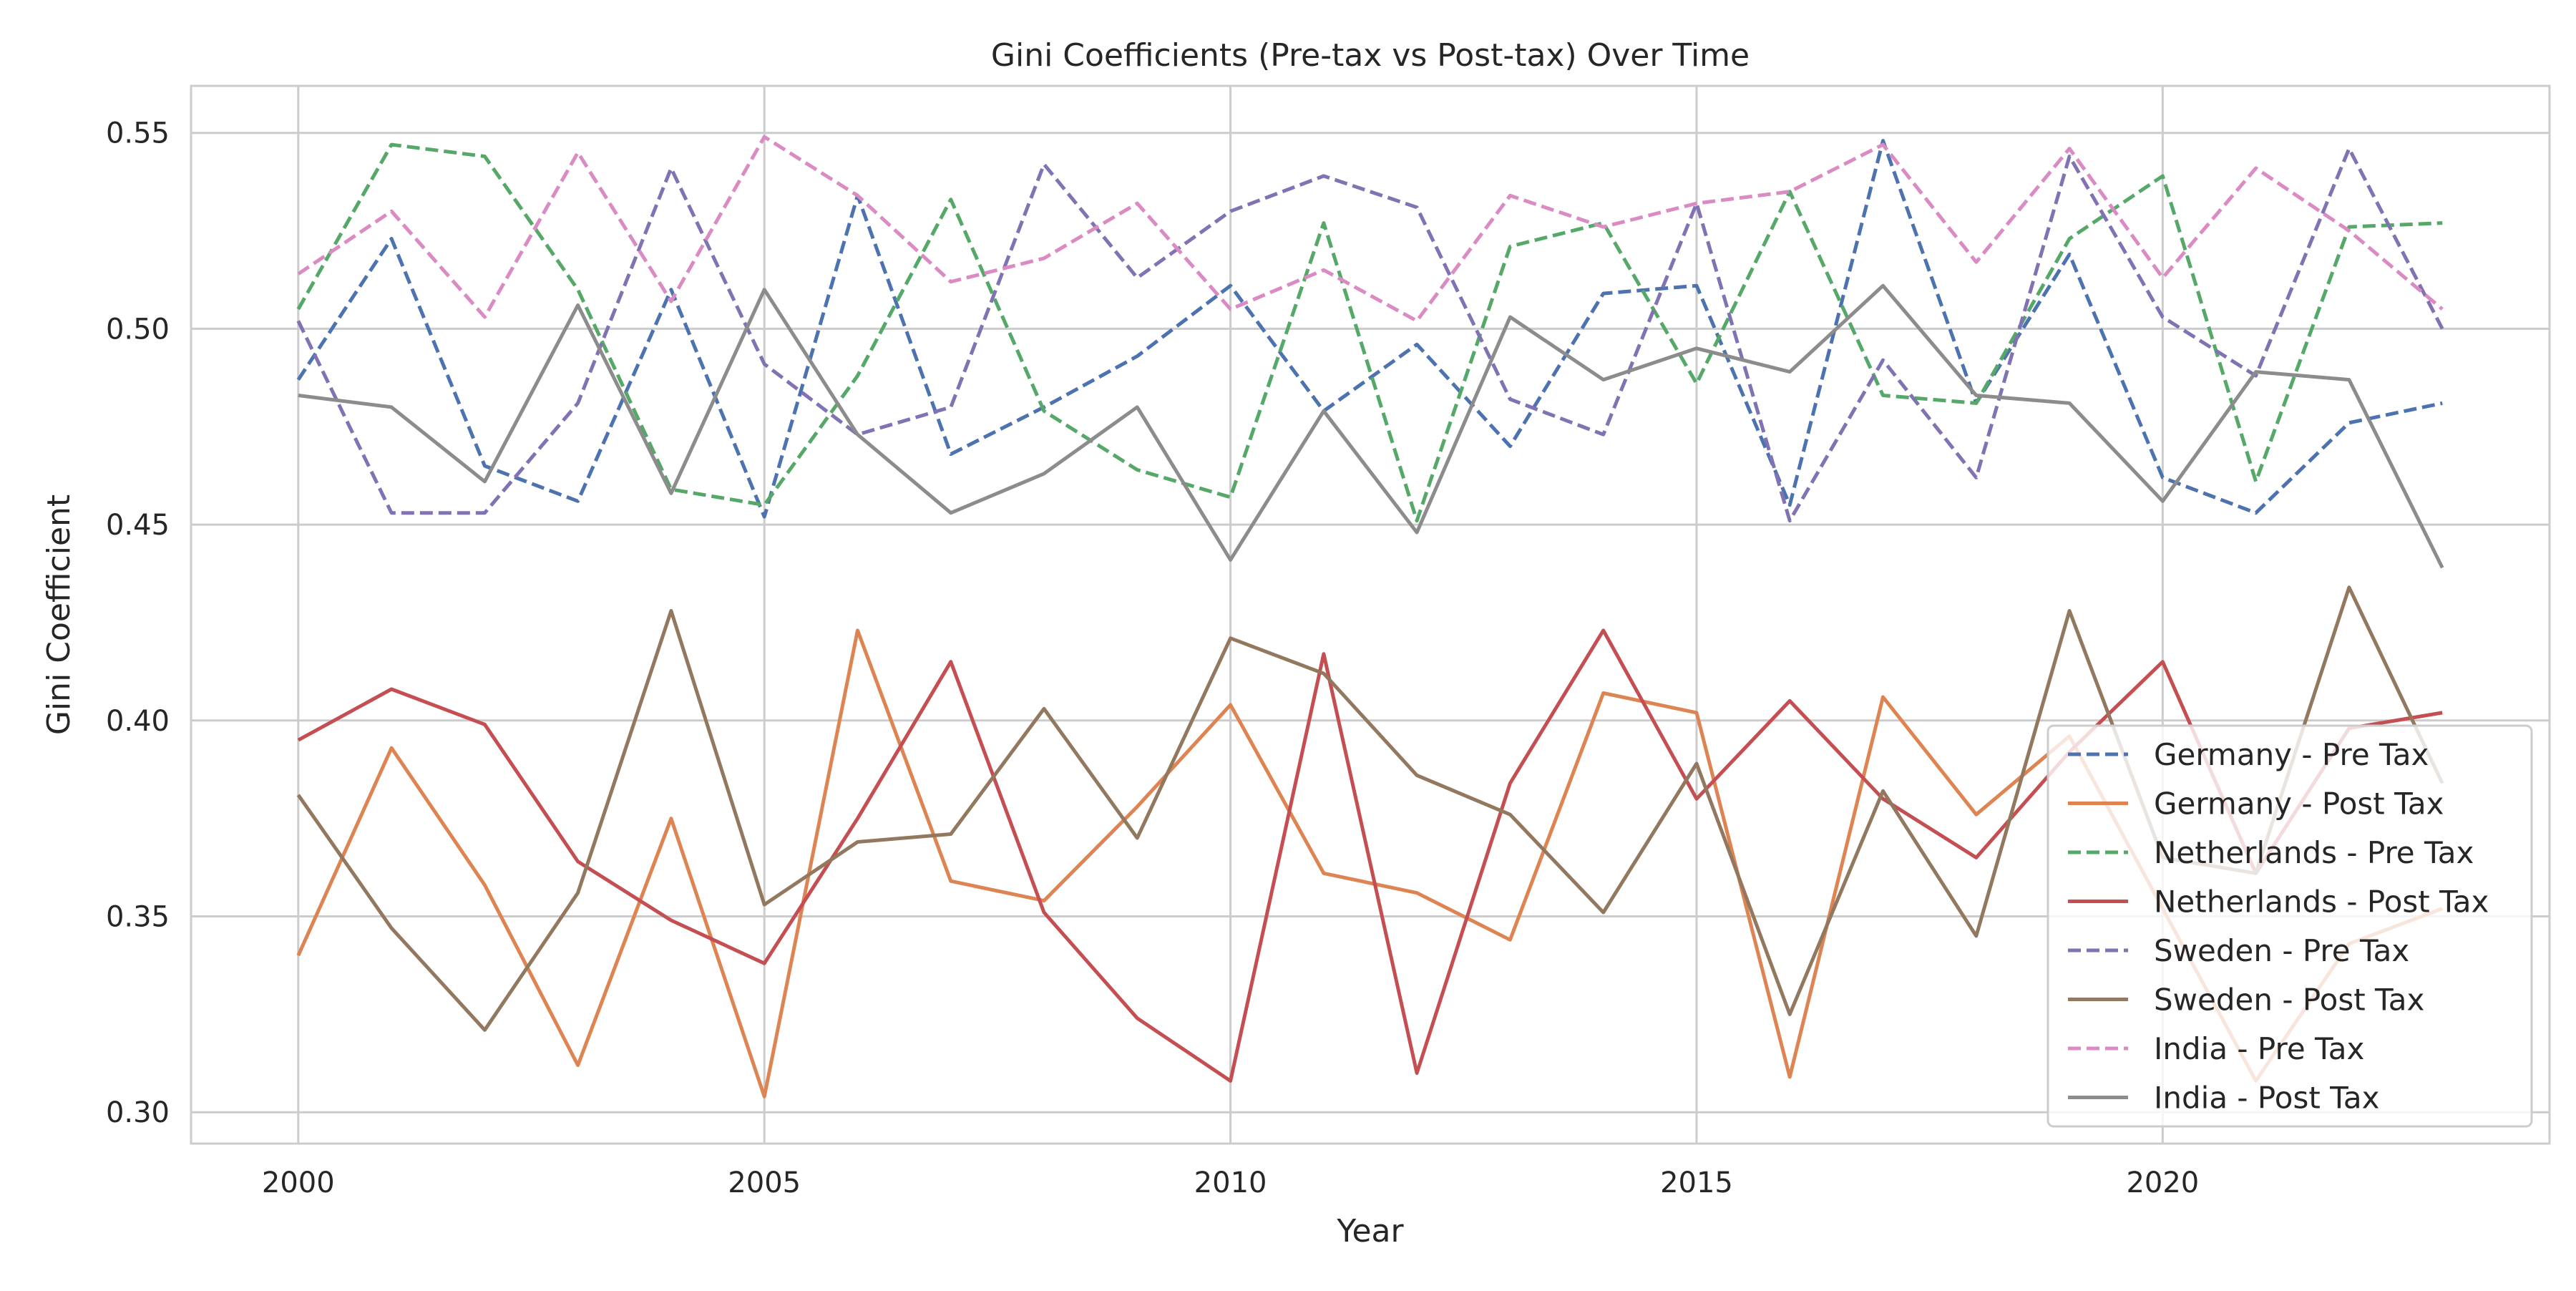 Image resolution: width=2576 pixels, height=1291 pixels. Describe the element at coordinates (764, 1182) in the screenshot. I see `x-tick-label: 2005` at that location.